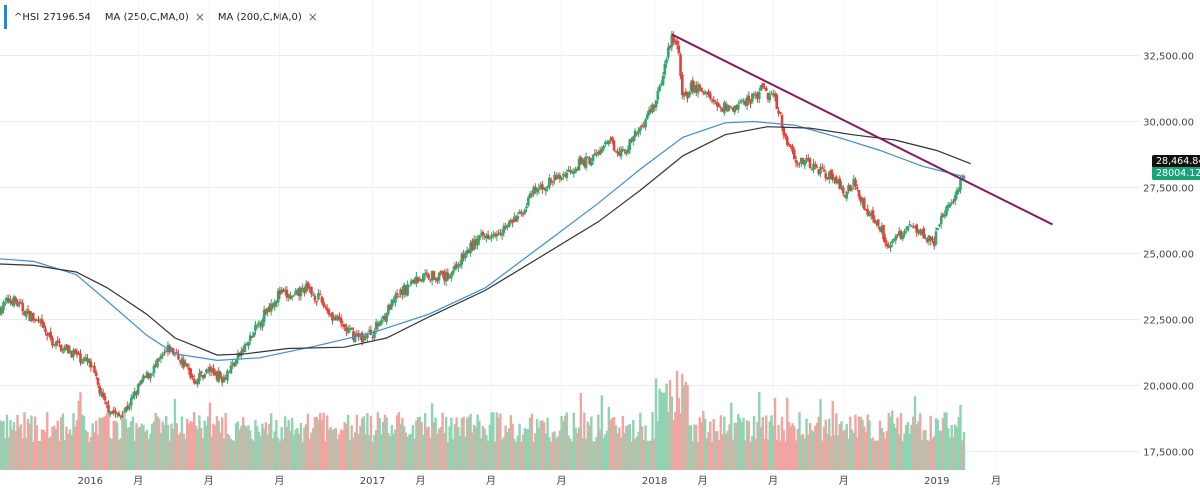 This screenshot has height=490, width=1200. Describe the element at coordinates (67, 17) in the screenshot. I see `symbol-value: 27196.54` at that location.